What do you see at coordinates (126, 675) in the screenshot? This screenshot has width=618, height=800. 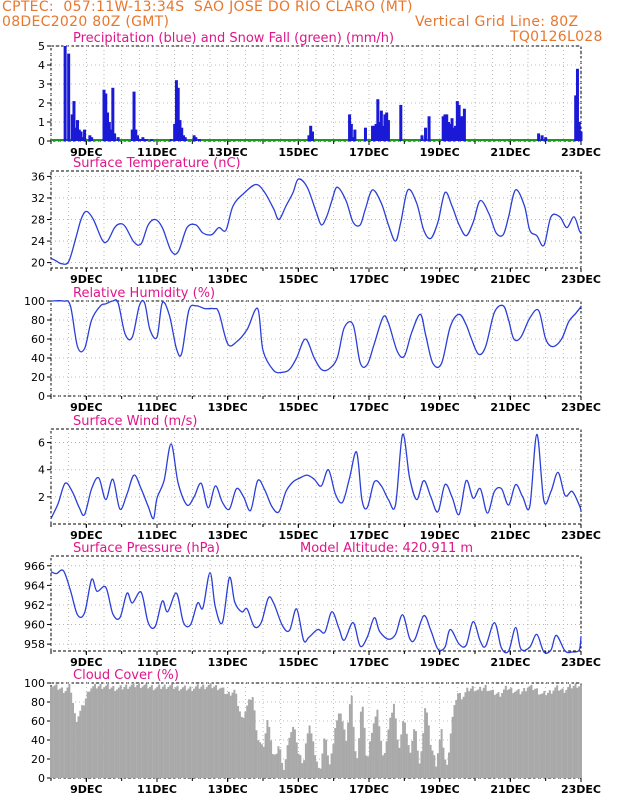 I see `panel-title: Cloud Cover (%)` at bounding box center [126, 675].